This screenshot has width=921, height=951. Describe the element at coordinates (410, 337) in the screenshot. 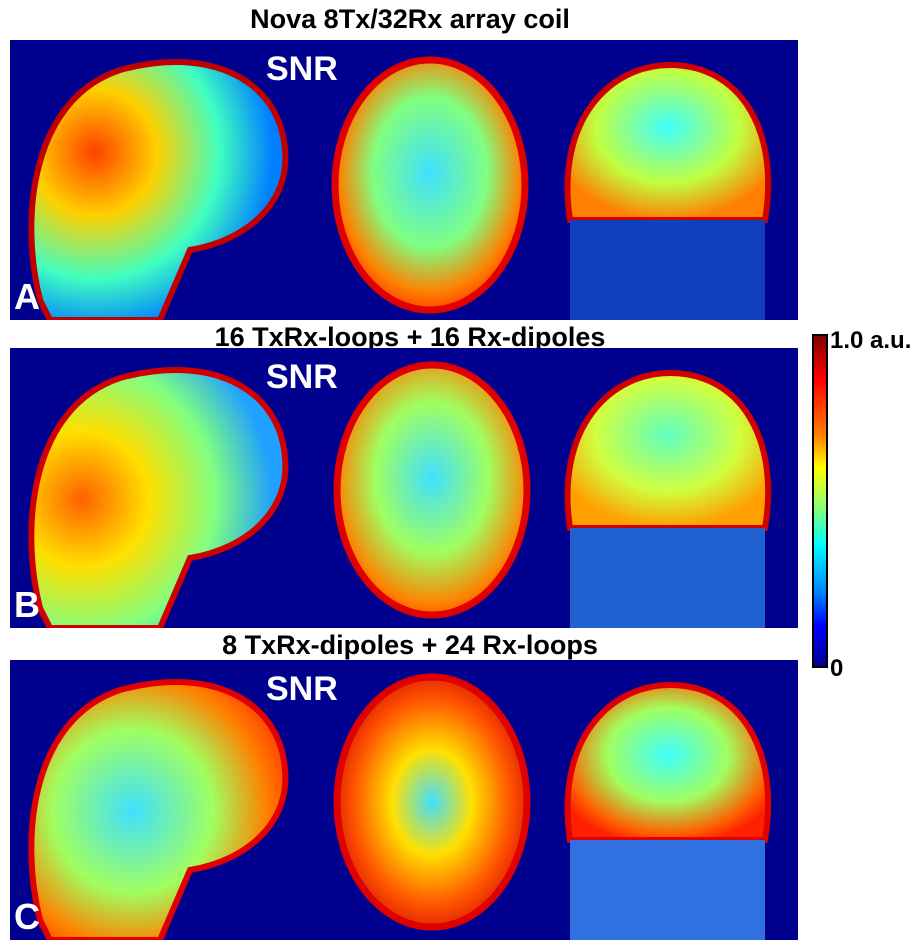

I see `panel-b-title: 16 TxRx-loops + 16 Rx-dipoles` at that location.